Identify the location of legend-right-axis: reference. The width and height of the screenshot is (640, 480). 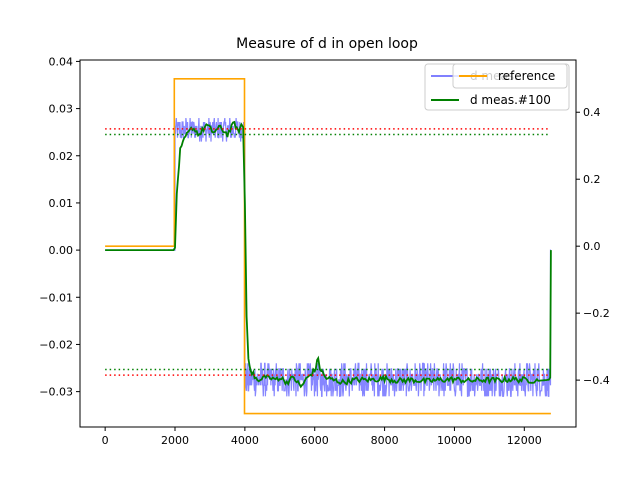
(510, 76).